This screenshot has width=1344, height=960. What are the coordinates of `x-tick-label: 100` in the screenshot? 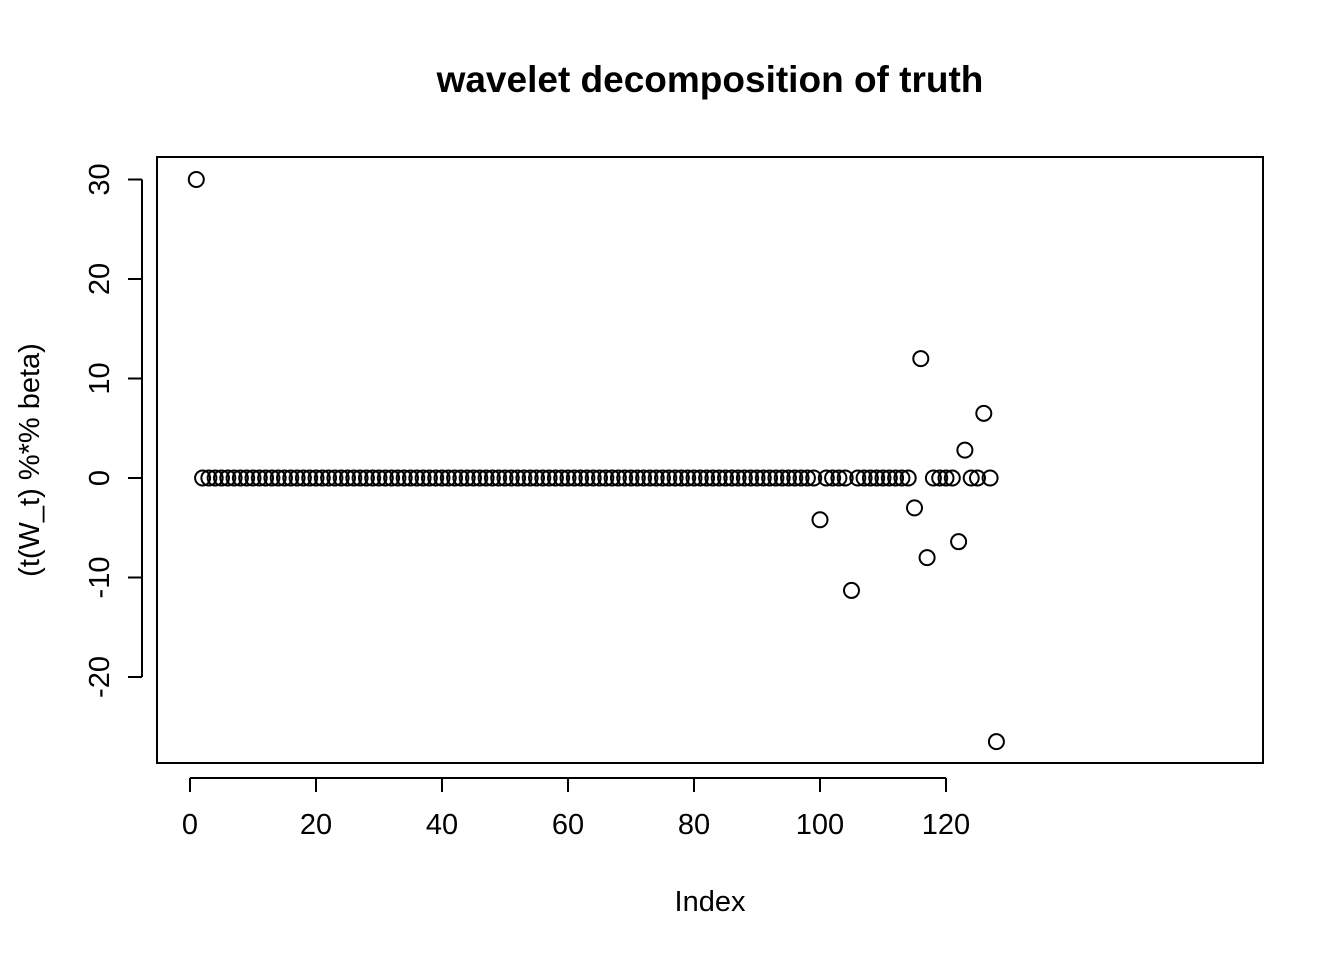 It's located at (820, 825).